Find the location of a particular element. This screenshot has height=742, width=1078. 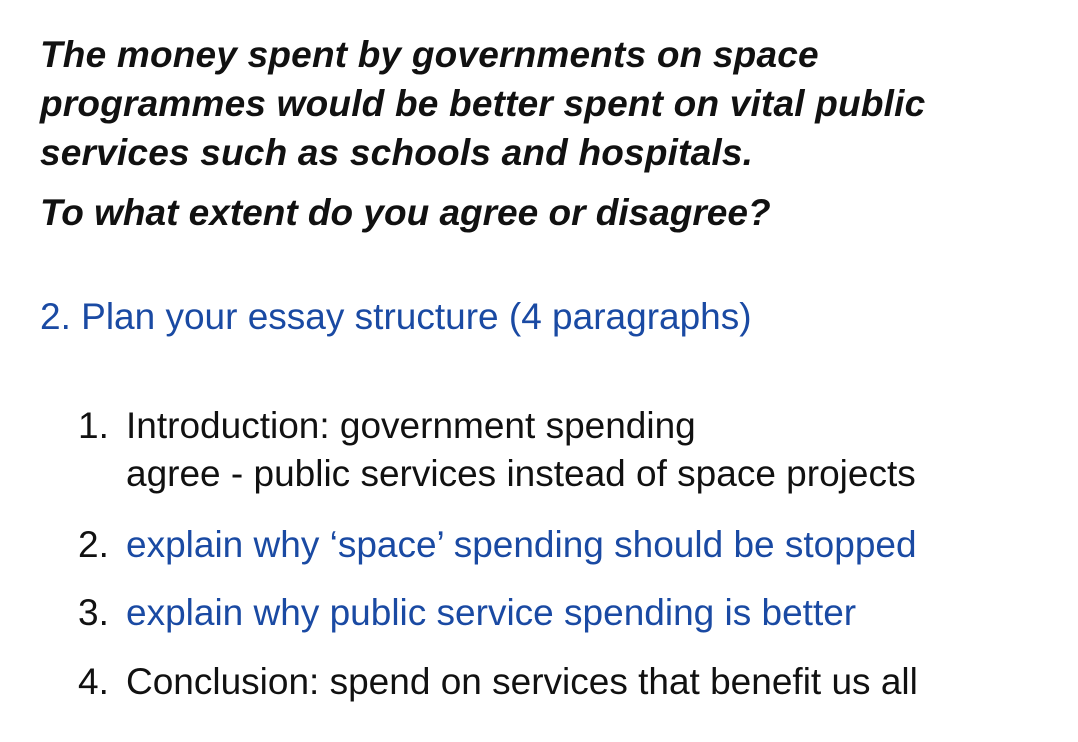

plan-item-number: 1. is located at coordinates (93, 425).